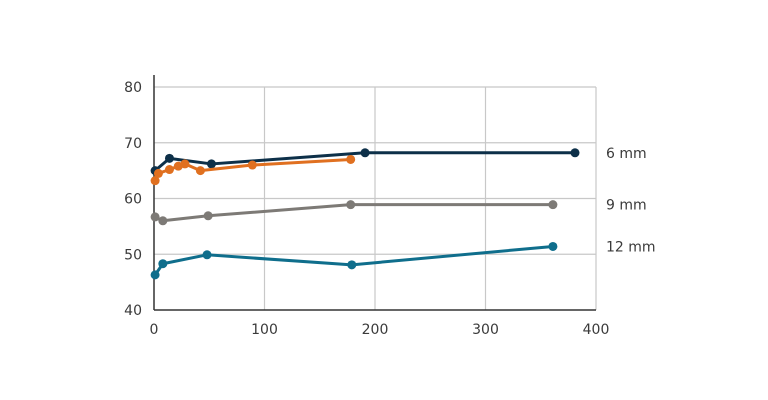 The width and height of the screenshot is (768, 400). What do you see at coordinates (154, 330) in the screenshot?
I see `x-tick-label: 0` at bounding box center [154, 330].